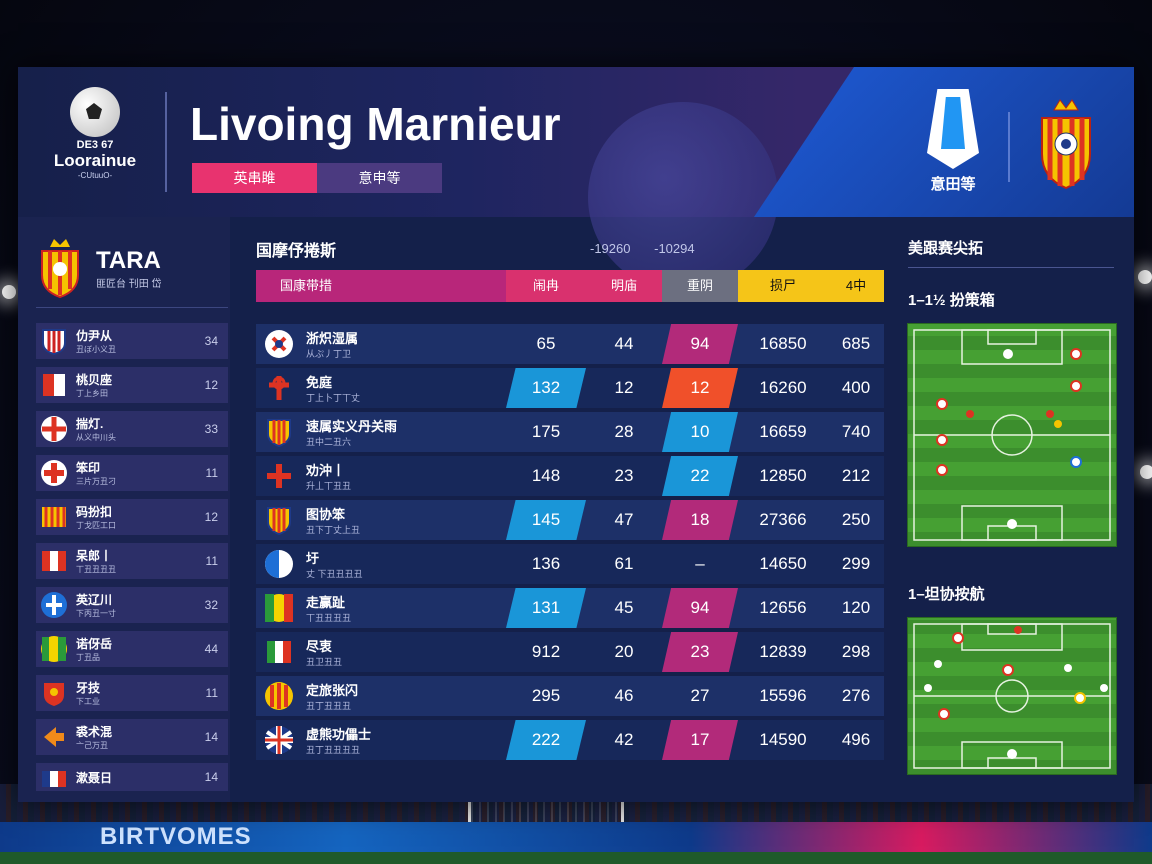 The image size is (1152, 864). What do you see at coordinates (96, 349) in the screenshot?
I see `team-sub: 丑ぼ小义丑` at bounding box center [96, 349].